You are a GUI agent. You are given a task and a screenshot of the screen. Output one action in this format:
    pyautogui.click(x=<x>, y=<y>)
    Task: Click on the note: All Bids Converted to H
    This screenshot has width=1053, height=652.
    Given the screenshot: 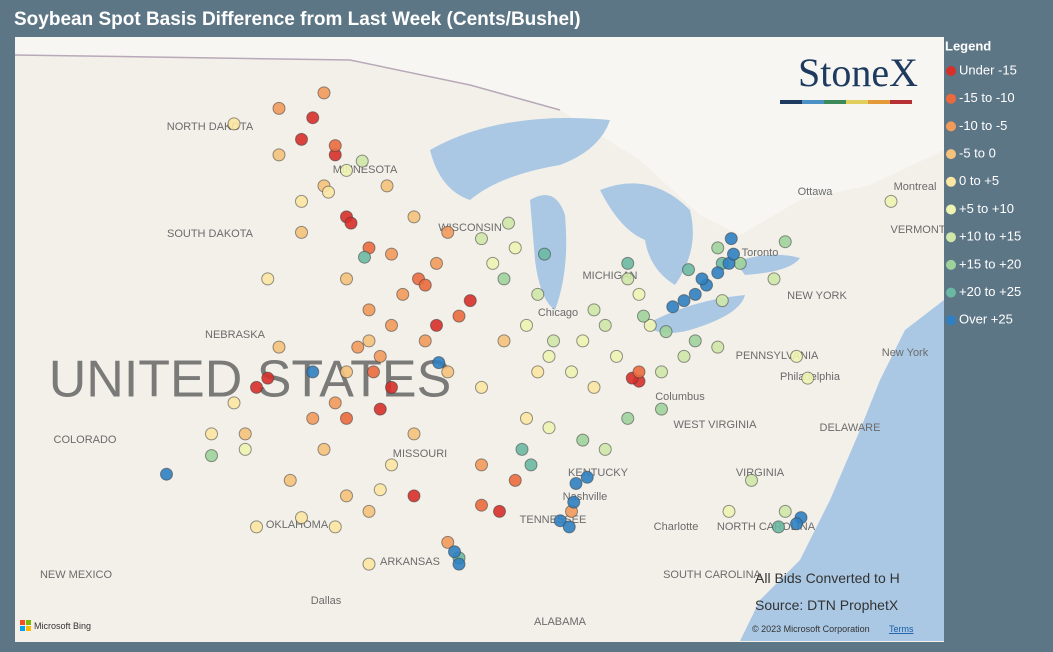 What is the action you would take?
    pyautogui.click(x=827, y=578)
    